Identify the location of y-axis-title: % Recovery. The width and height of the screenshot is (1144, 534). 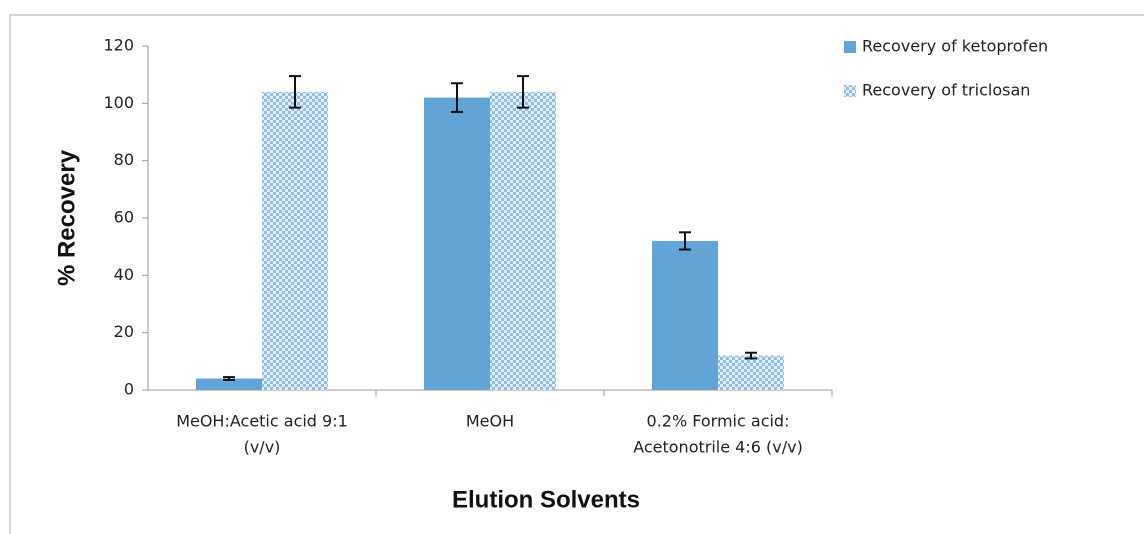
(66, 217).